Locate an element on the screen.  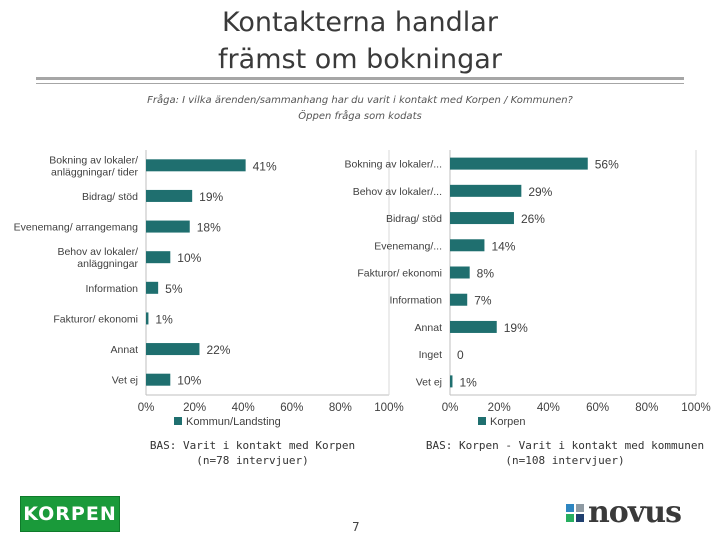
page-number: 7 is located at coordinates (356, 527).